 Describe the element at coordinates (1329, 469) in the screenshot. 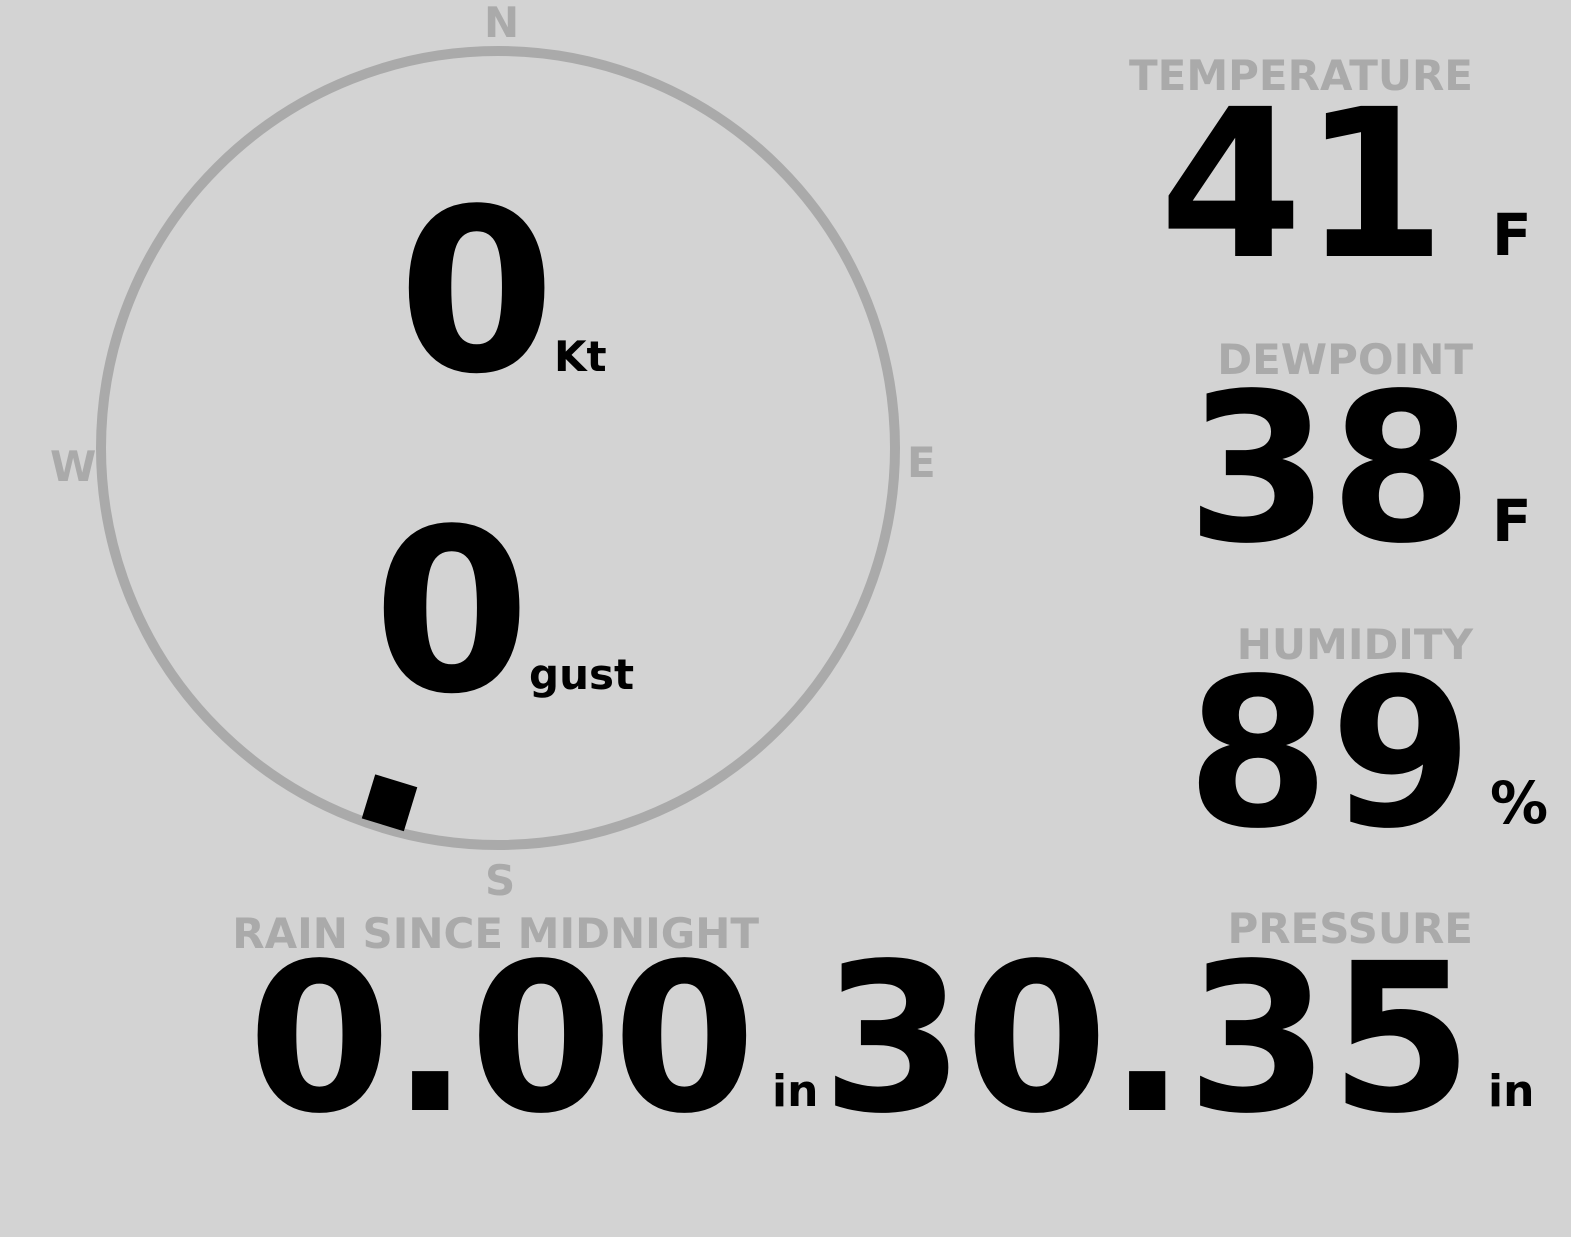

I see `dewpoint-value: 38` at that location.